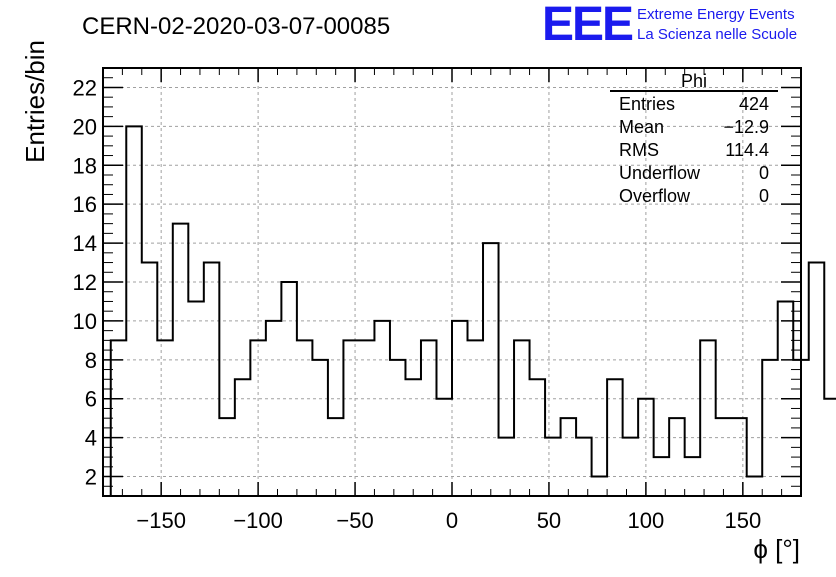  Describe the element at coordinates (587, 25) in the screenshot. I see `eee-logo-mark: EEE` at that location.